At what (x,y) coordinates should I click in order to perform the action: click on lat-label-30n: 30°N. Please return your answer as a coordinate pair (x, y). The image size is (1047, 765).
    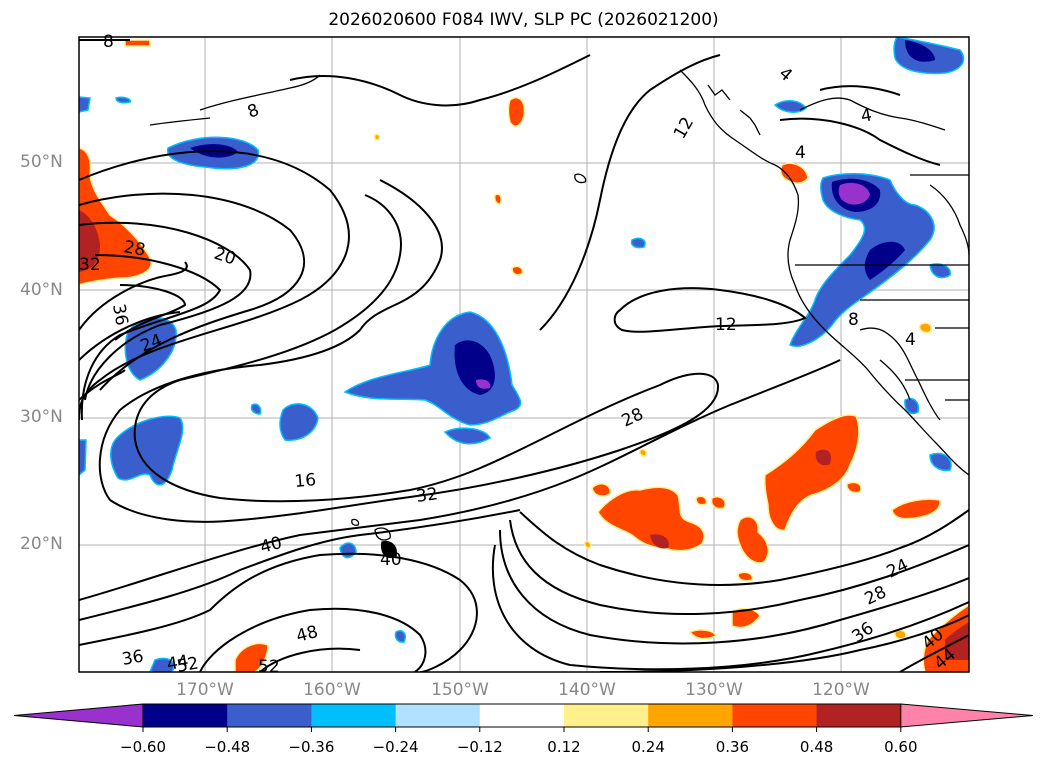
    Looking at the image, I should click on (41, 417).